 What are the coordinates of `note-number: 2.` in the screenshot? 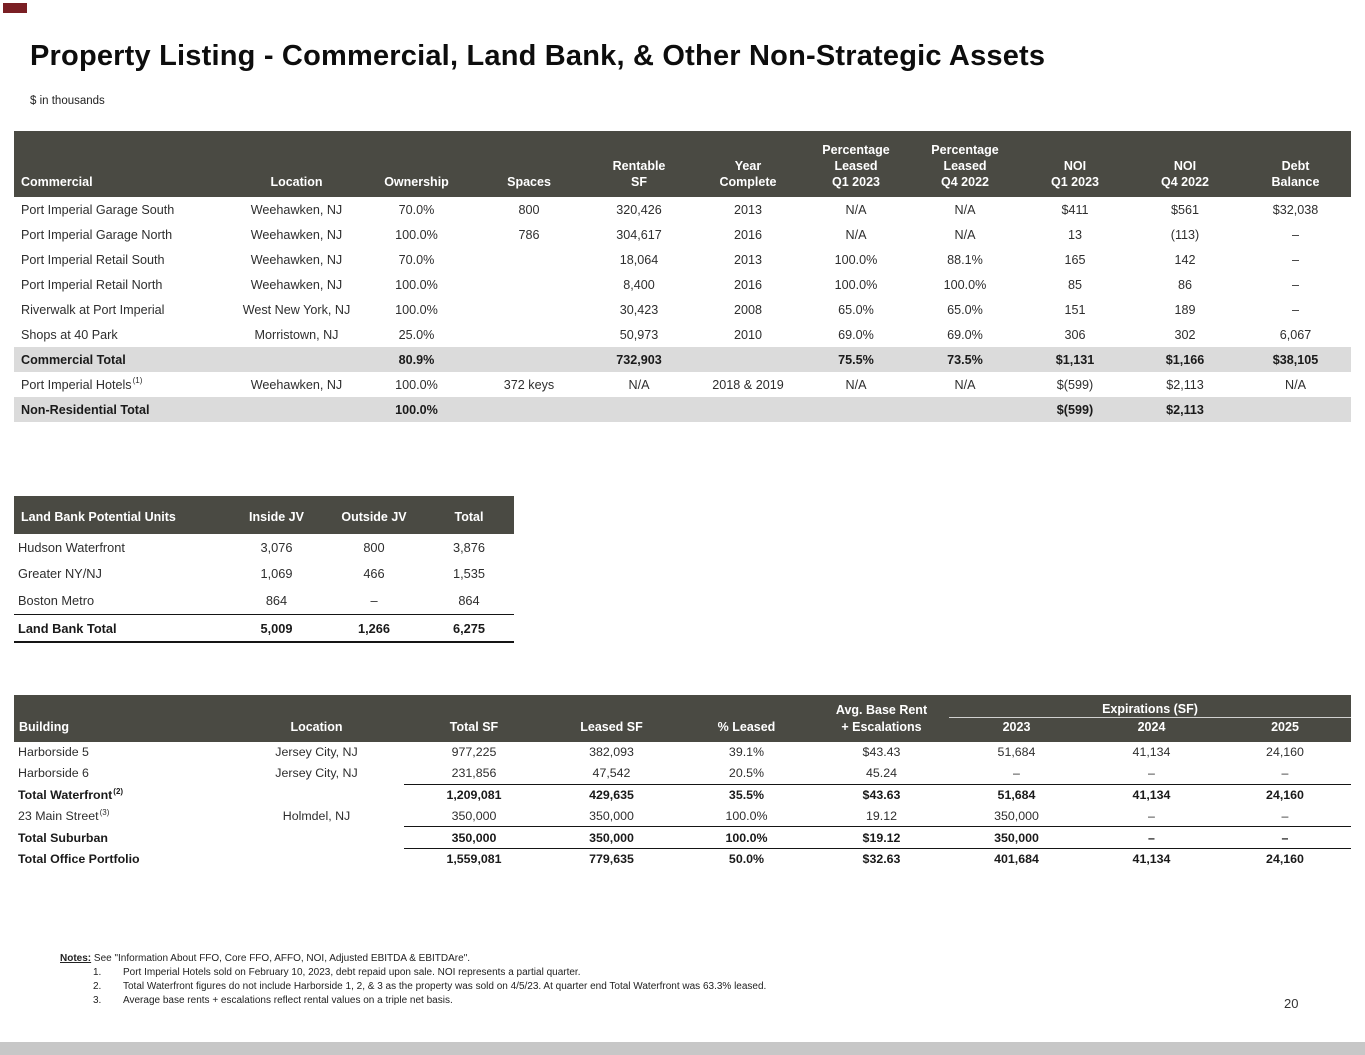 It's located at (97, 986).